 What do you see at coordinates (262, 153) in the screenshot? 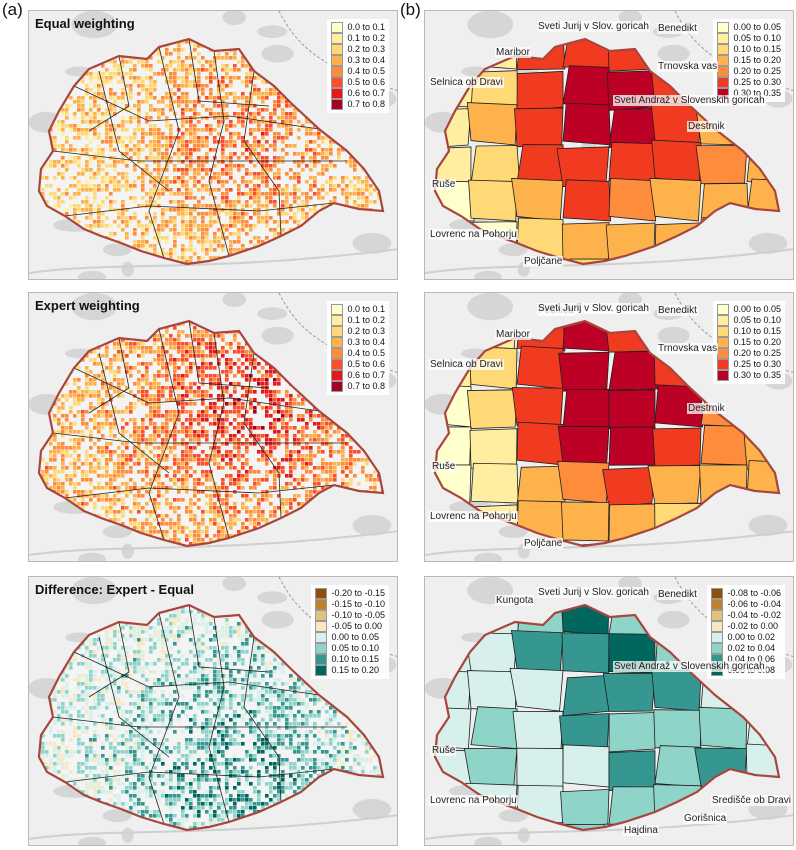
I see `municipality-boundary` at bounding box center [262, 153].